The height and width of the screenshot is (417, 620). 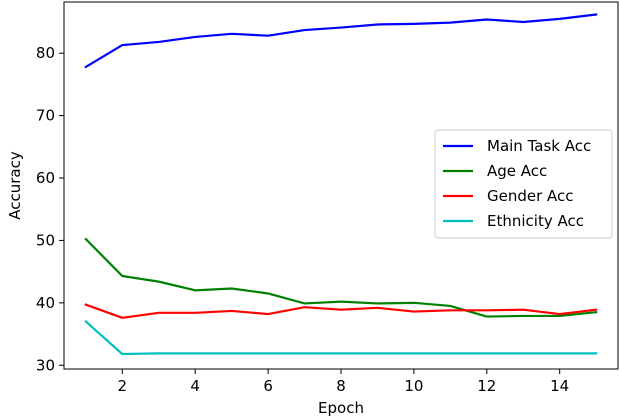 What do you see at coordinates (45, 53) in the screenshot?
I see `y-tick-label: 80` at bounding box center [45, 53].